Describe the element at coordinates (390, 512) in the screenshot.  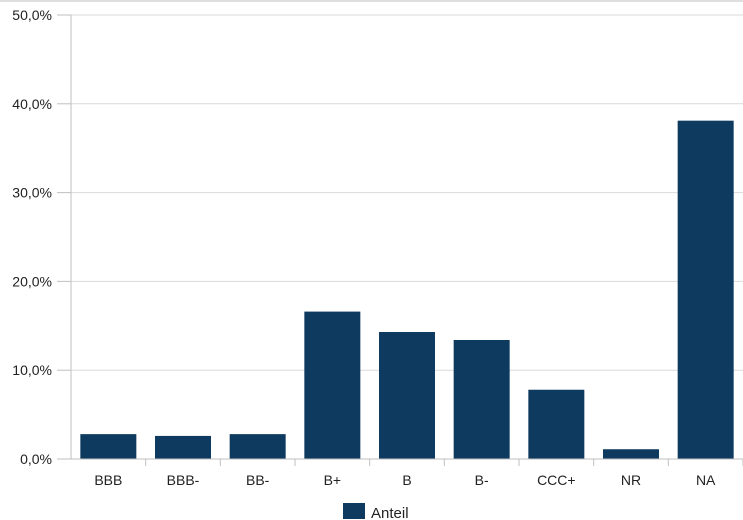
I see `legend-label: Anteil` at that location.